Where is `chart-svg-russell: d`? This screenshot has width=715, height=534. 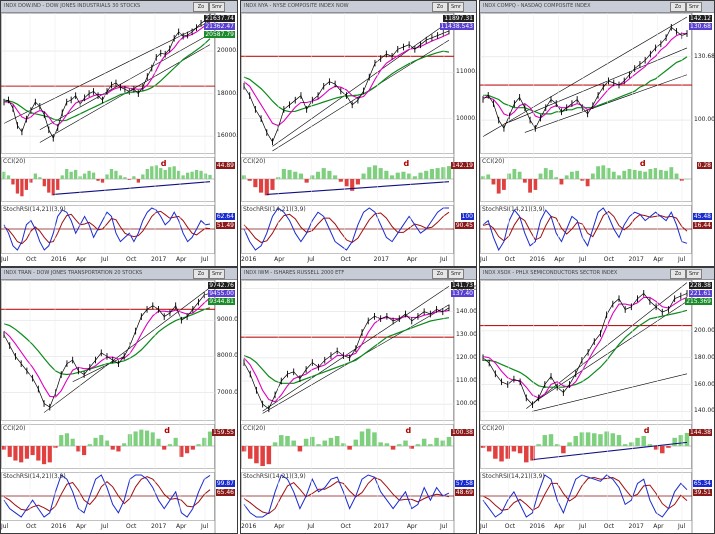 chart-svg-russell: d is located at coordinates (348, 406).